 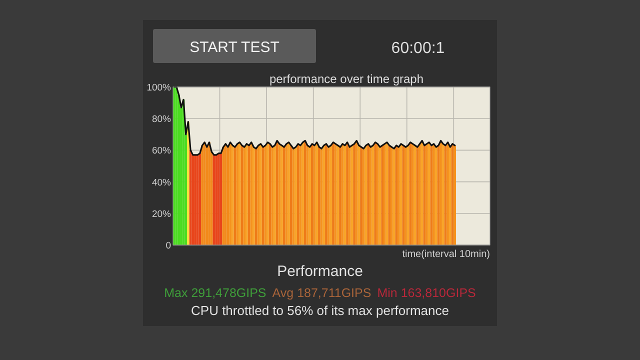 I want to click on text: 60:00:1, so click(x=418, y=48).